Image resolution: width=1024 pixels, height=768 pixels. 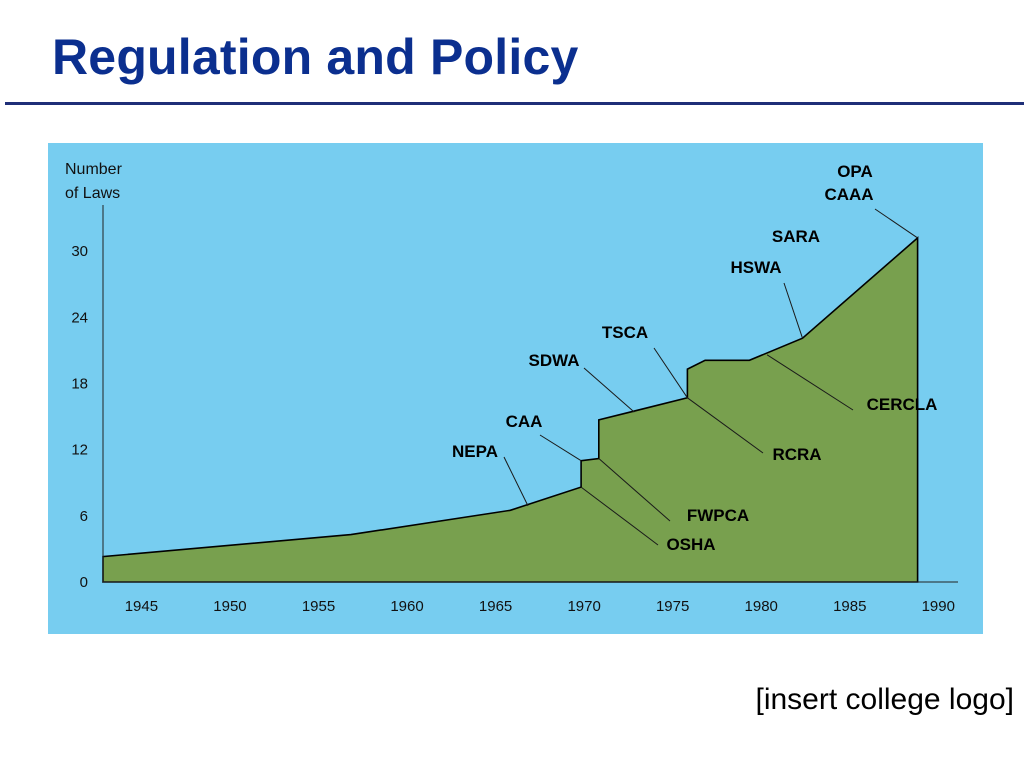 I want to click on x-tick-label: 1970, so click(x=583, y=606).